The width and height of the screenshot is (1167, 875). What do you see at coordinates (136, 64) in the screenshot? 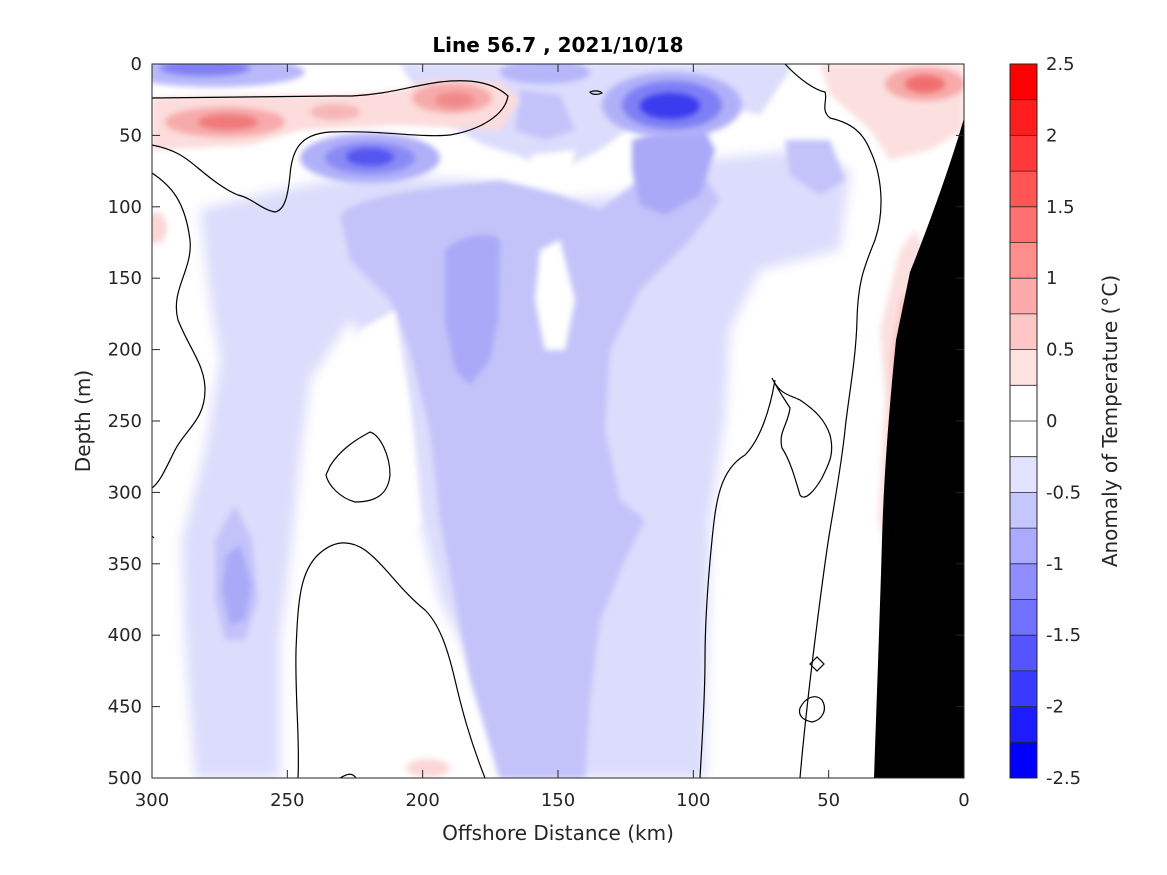
I see `y-tick-label: 0` at bounding box center [136, 64].